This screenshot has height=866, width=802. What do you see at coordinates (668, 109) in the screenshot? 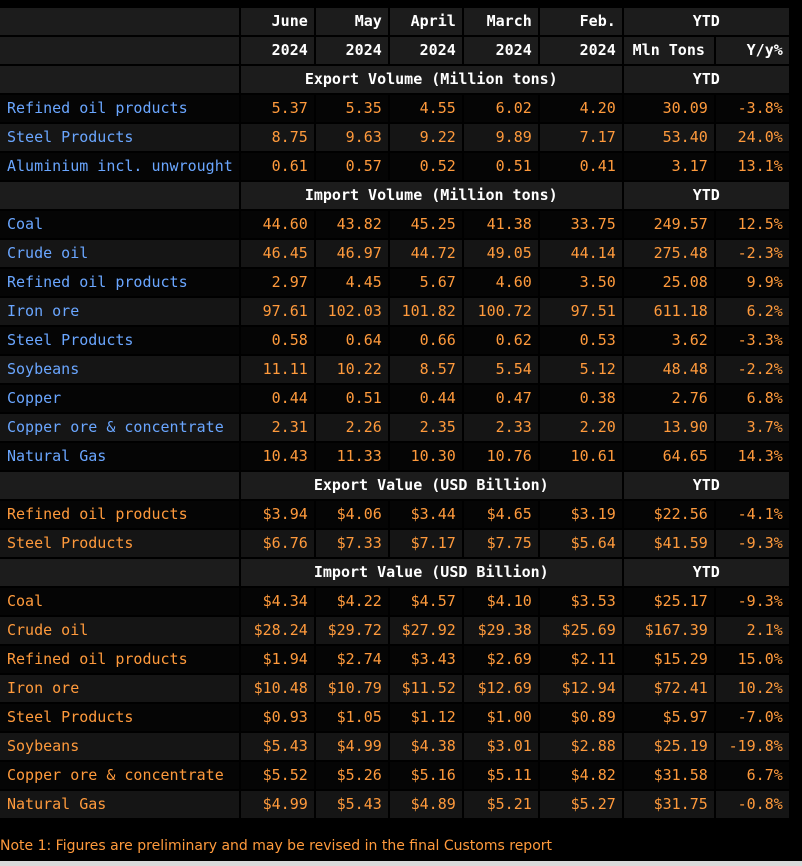
I see `ytd-cell: 30.09` at bounding box center [668, 109].